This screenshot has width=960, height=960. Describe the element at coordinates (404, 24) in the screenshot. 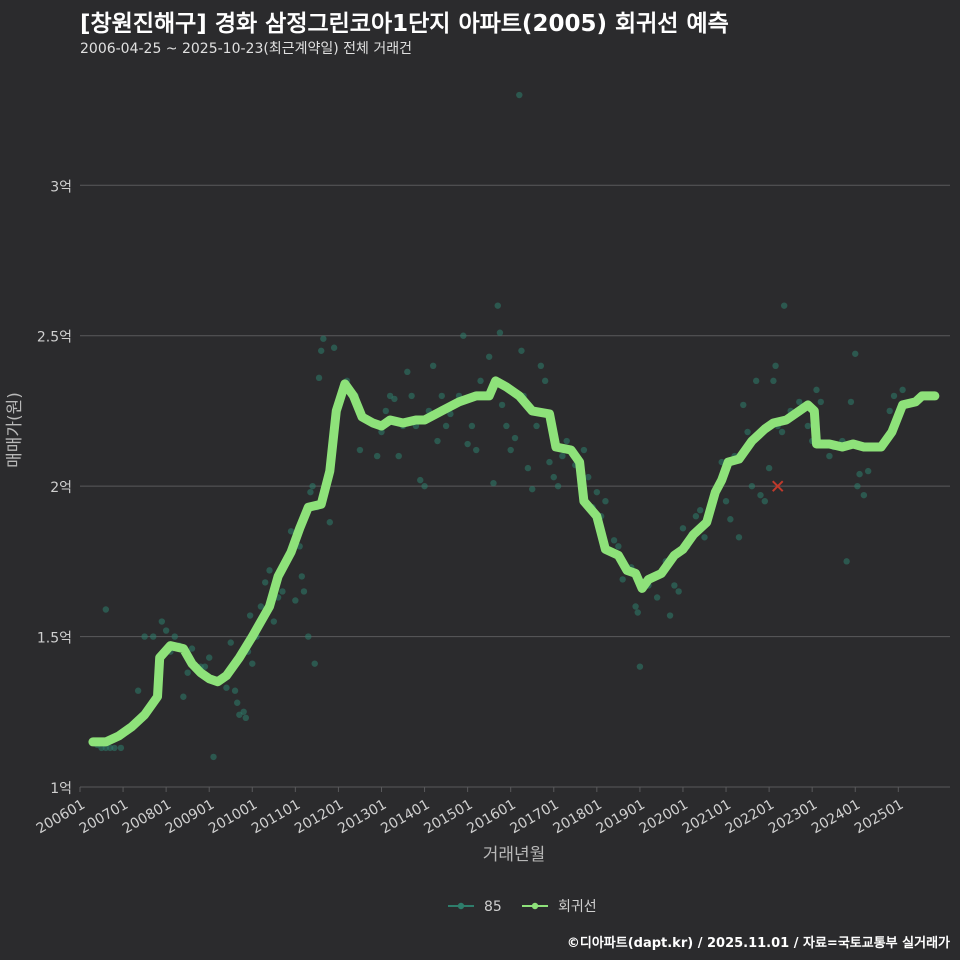

I see `chart-title: [창원진해구] 경화 삼정그린코아1단지 아파트(2005) 회귀선 예측` at that location.